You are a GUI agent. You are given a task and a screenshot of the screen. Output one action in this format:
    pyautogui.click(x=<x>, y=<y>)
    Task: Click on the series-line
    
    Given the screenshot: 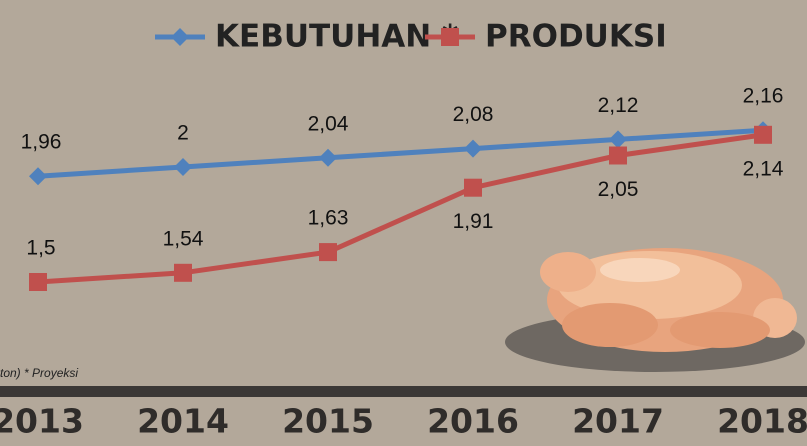 What is the action you would take?
    pyautogui.click(x=400, y=153)
    